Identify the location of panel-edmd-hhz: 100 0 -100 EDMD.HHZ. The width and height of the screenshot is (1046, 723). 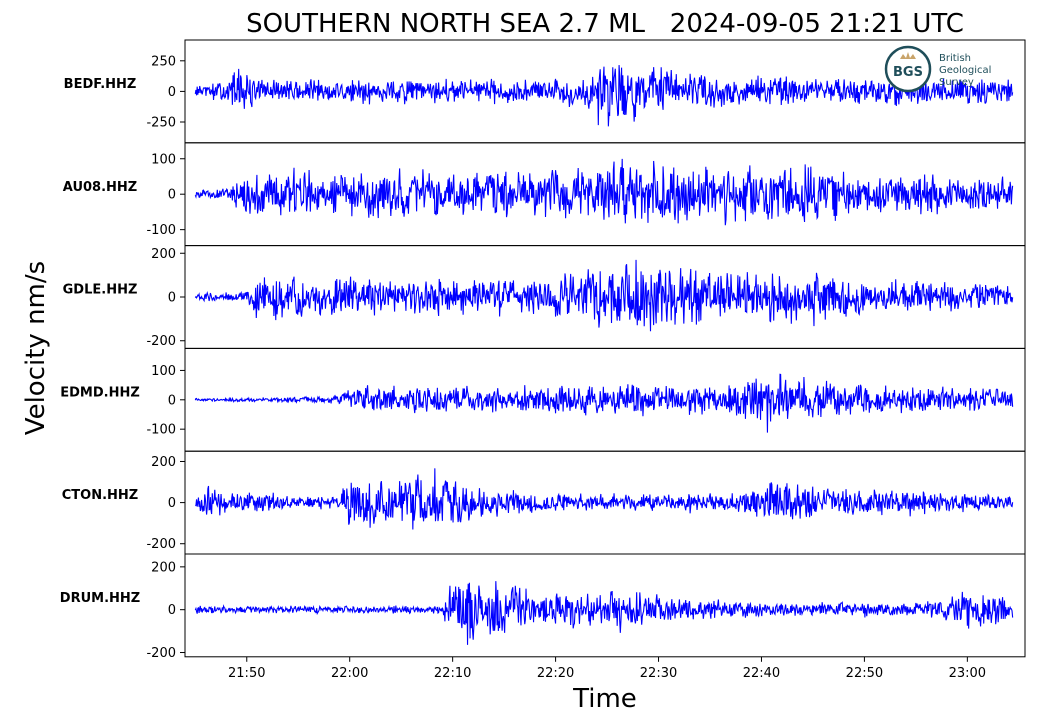
(543, 399).